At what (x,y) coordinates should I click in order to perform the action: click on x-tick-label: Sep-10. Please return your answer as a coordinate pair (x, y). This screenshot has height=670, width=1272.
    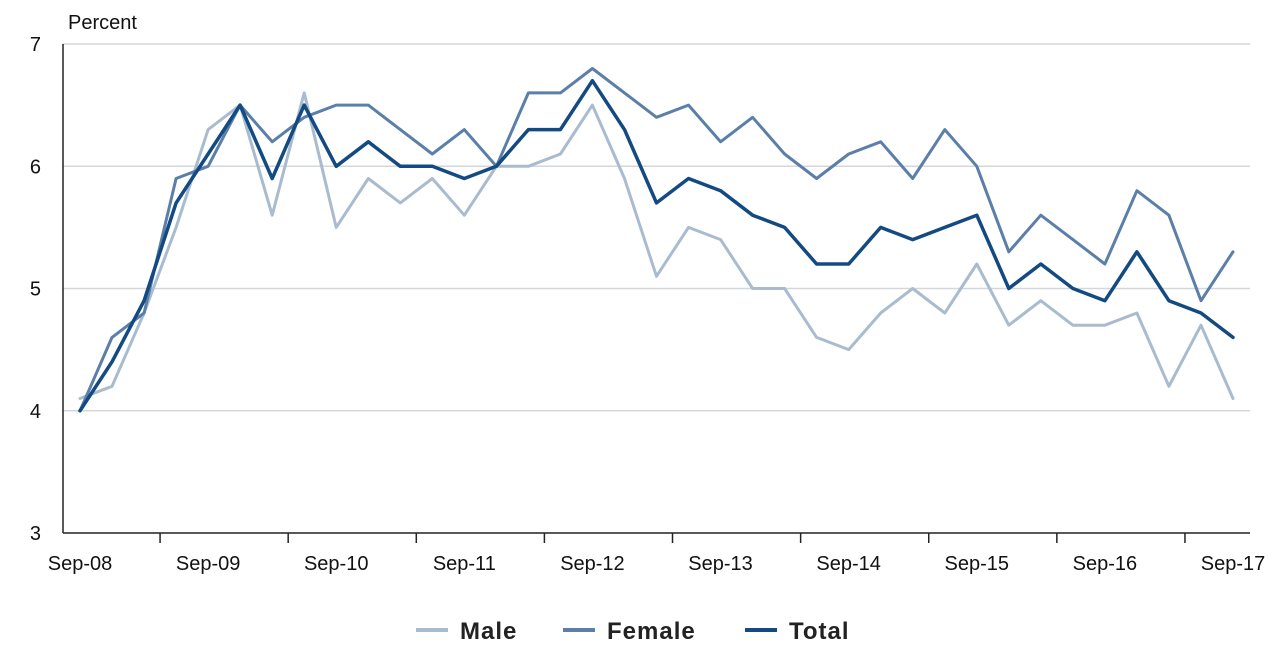
    Looking at the image, I should click on (336, 564).